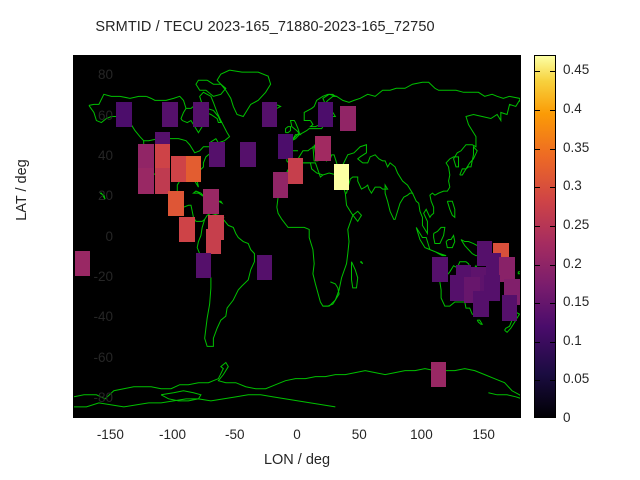 The image size is (640, 480). Describe the element at coordinates (576, 147) in the screenshot. I see `colorbar-tick-label: 0.35` at that location.